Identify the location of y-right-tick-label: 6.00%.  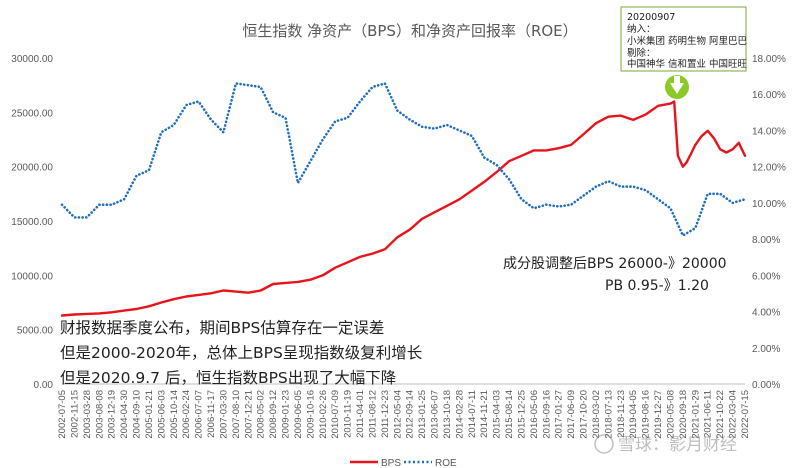
(766, 276).